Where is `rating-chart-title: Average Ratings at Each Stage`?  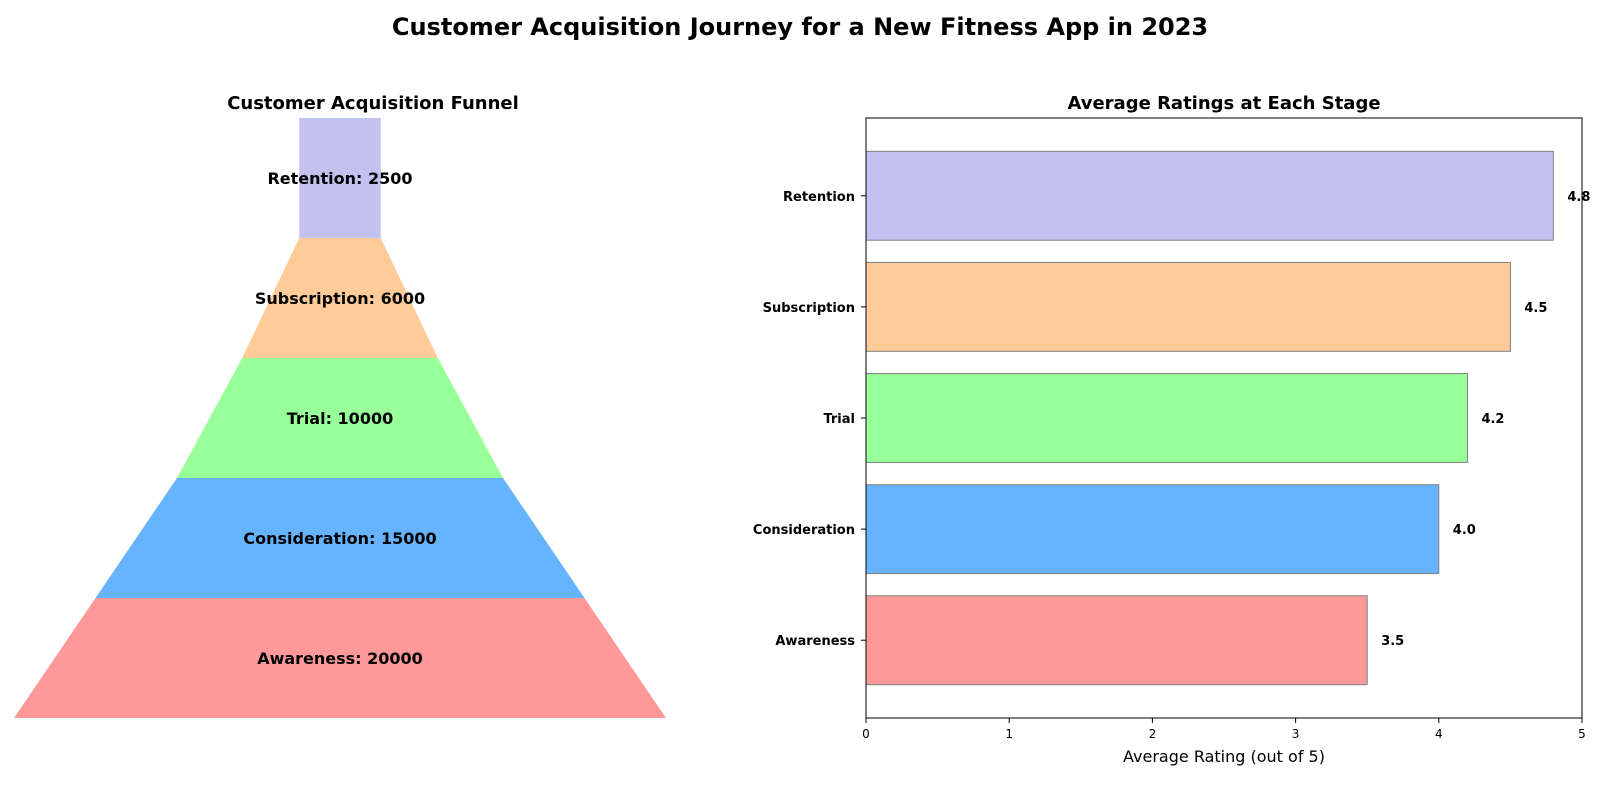
rating-chart-title: Average Ratings at Each Stage is located at coordinates (1223, 103).